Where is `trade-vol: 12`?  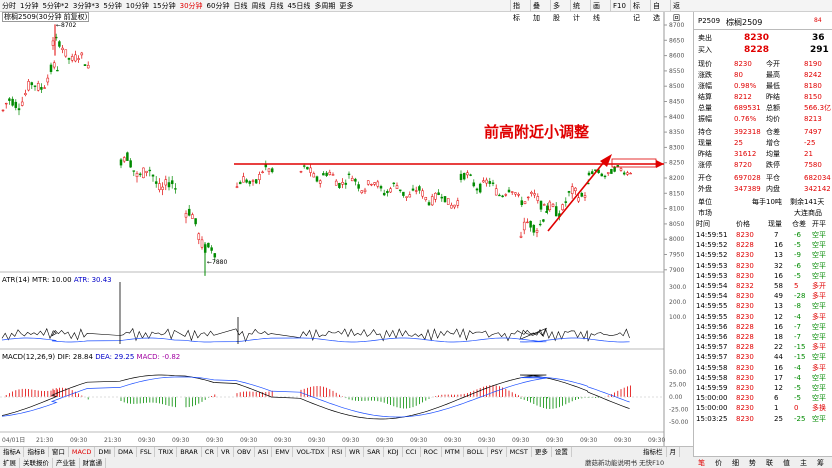 trade-vol: 12 is located at coordinates (778, 388).